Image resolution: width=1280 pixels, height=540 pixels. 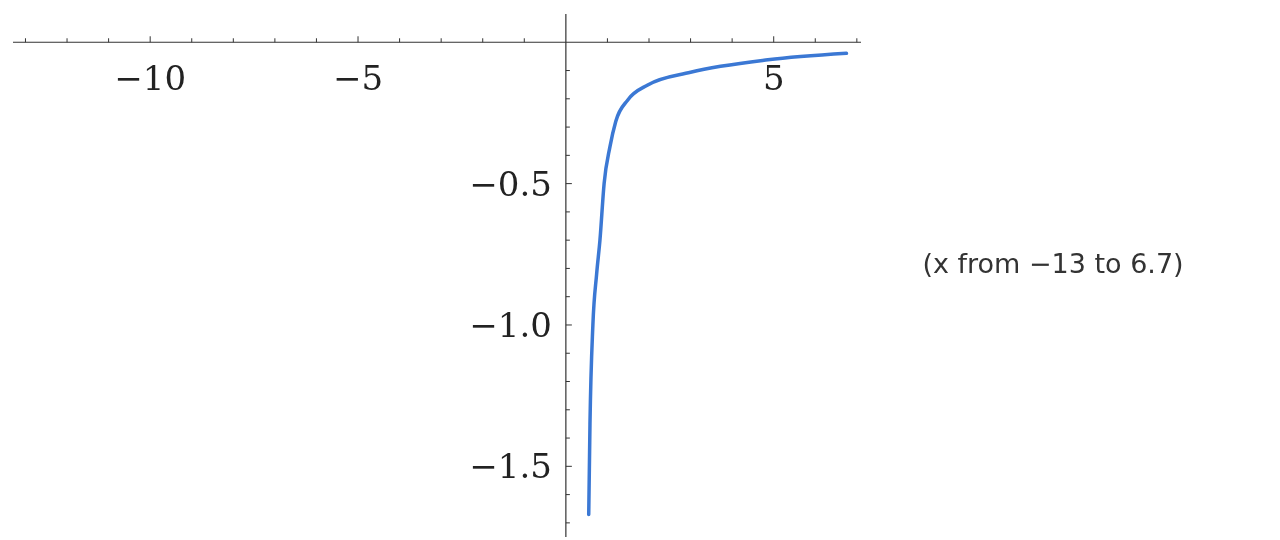 I want to click on text: (x from −13 to 6.7), so click(x=1053, y=263).